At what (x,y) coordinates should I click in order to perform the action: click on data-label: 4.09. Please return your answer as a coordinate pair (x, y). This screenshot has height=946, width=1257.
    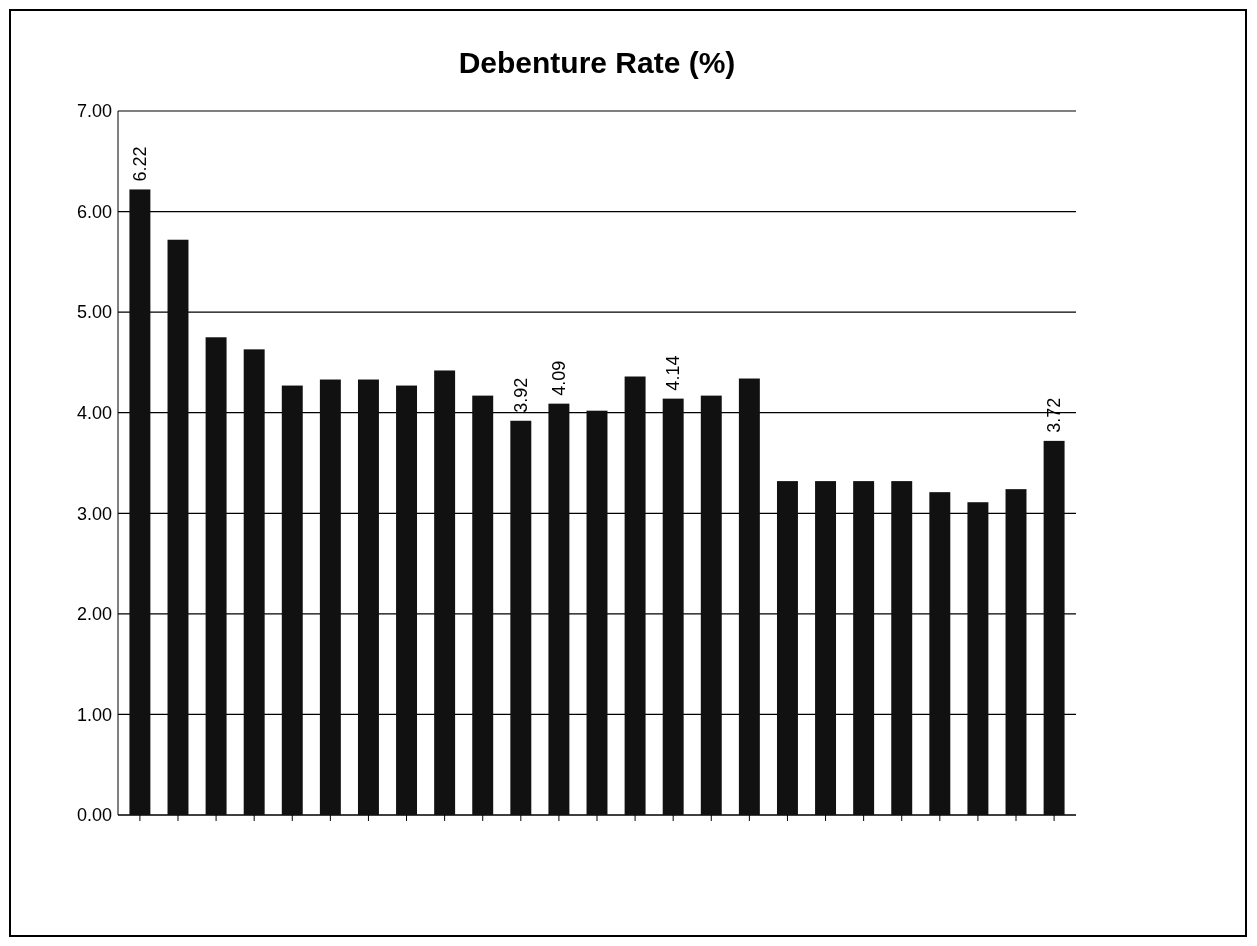
    Looking at the image, I should click on (558, 378).